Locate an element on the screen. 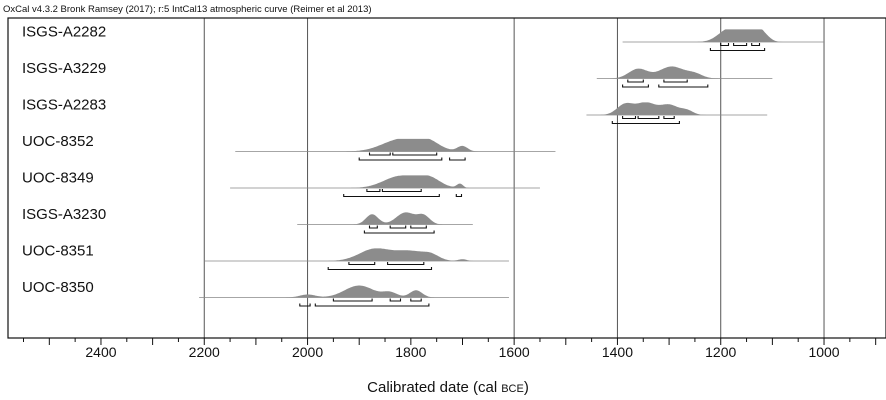  x-tick-label: 2200 is located at coordinates (204, 352).